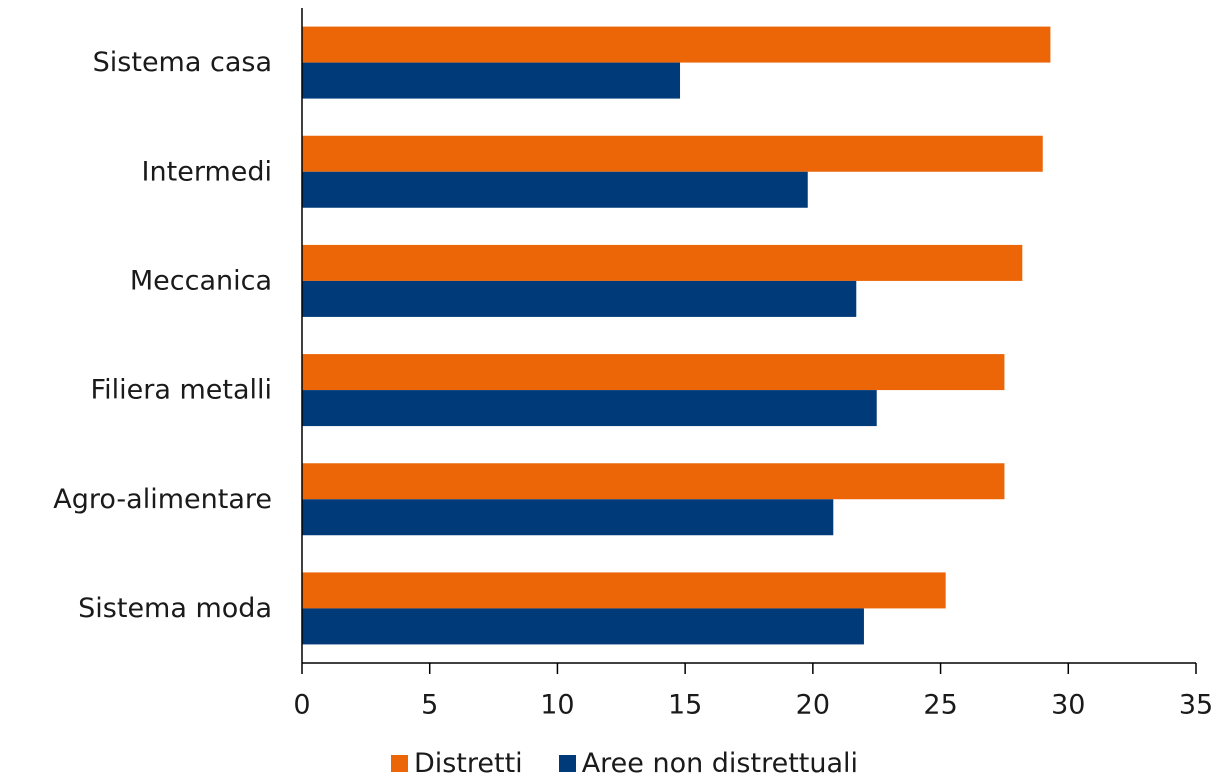  I want to click on category-label-meccanica: Meccanica, so click(201, 280).